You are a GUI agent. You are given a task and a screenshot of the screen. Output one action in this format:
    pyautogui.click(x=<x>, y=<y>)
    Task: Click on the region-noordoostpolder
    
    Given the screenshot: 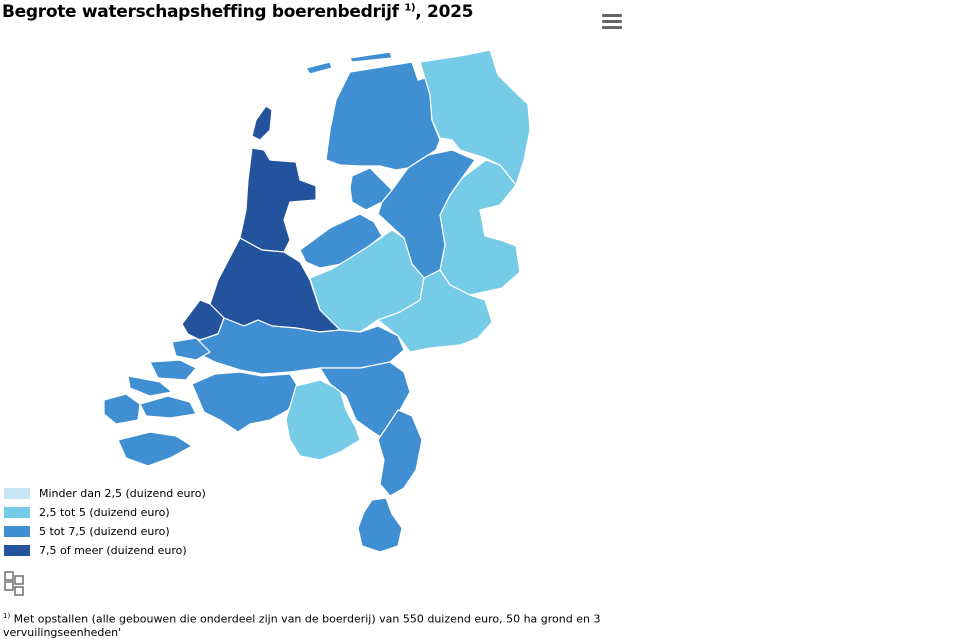 What is the action you would take?
    pyautogui.click(x=371, y=189)
    